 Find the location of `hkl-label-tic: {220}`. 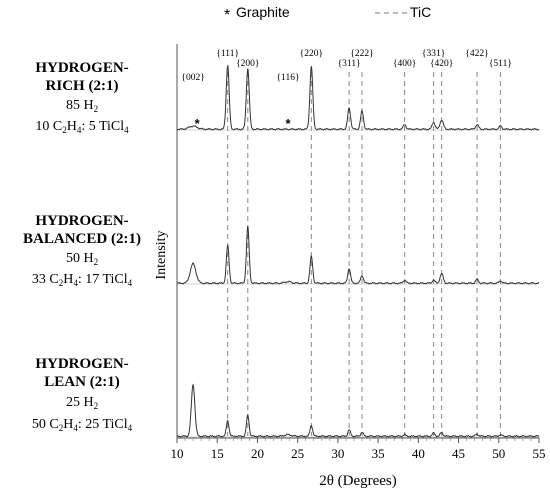

hkl-label-tic: {220} is located at coordinates (311, 54).